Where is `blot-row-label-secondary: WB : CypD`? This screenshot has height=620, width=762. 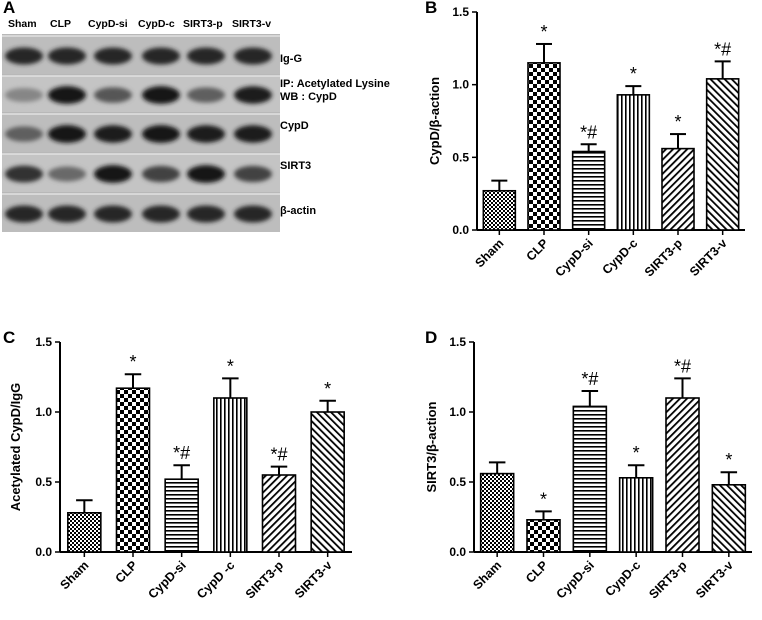
blot-row-label-secondary: WB : CypD is located at coordinates (308, 97).